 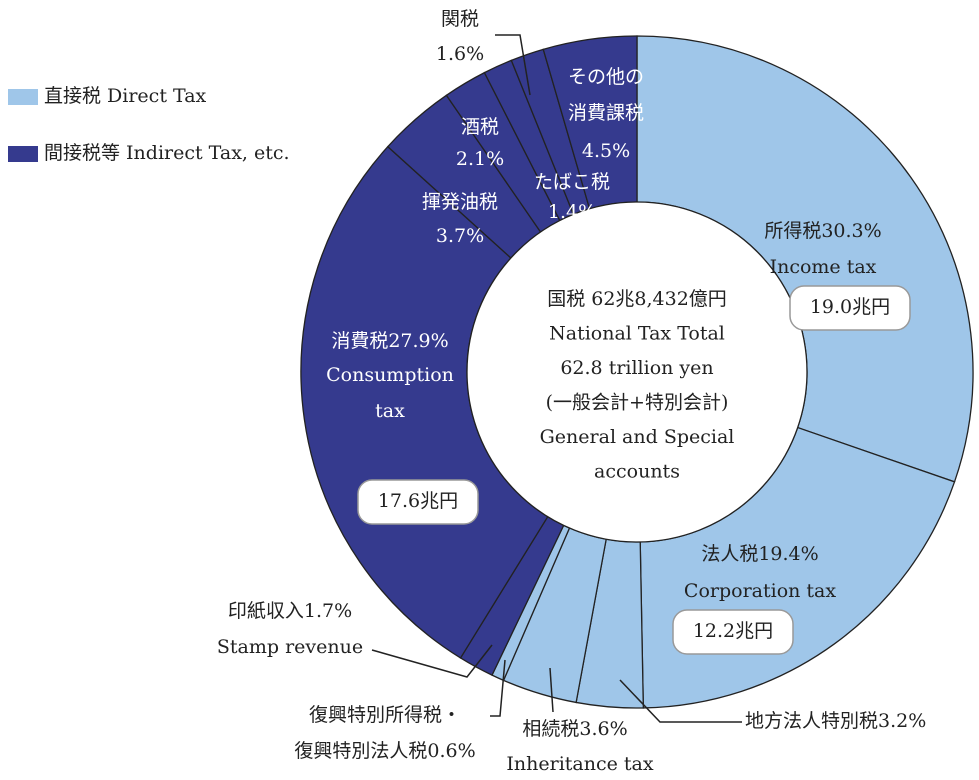 I want to click on slice-name: 所得税, so click(x=792, y=231).